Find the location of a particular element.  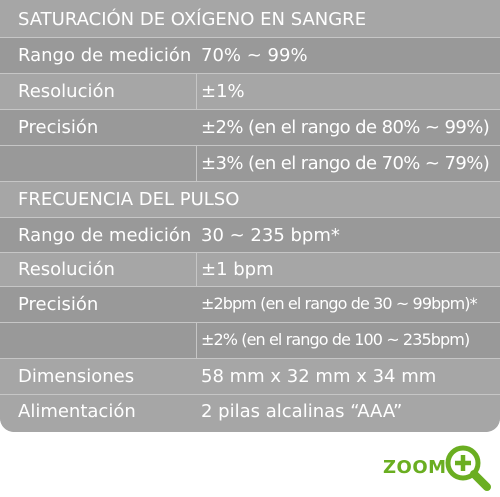

row-label: Dimensiones is located at coordinates (76, 376).